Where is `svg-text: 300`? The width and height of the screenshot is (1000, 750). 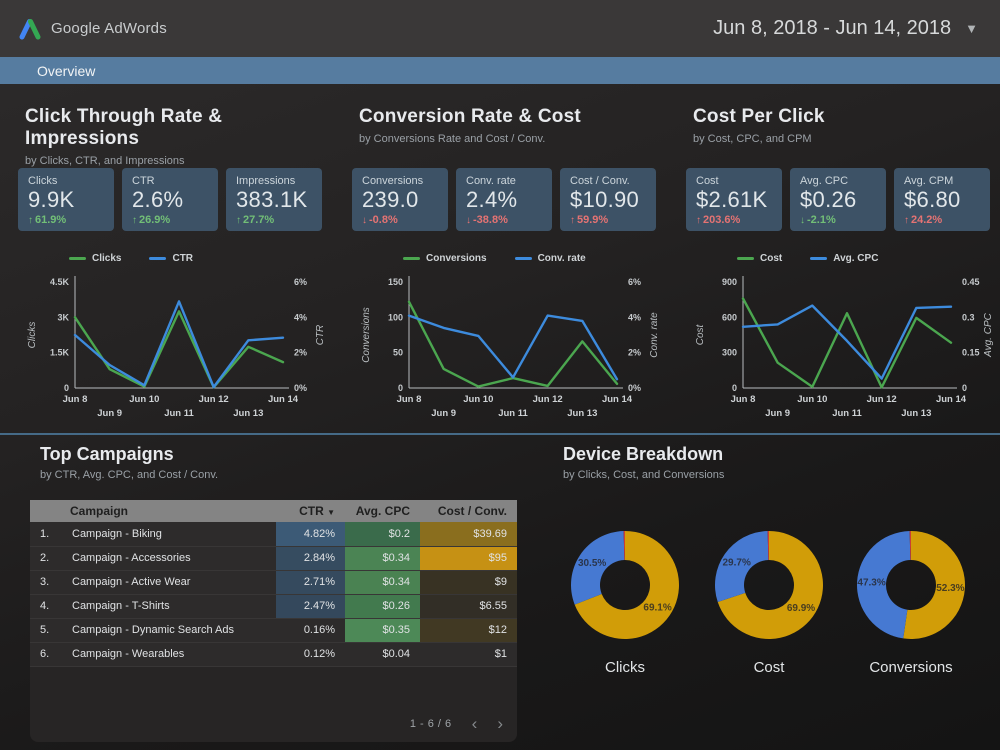 svg-text: 300 is located at coordinates (729, 353).